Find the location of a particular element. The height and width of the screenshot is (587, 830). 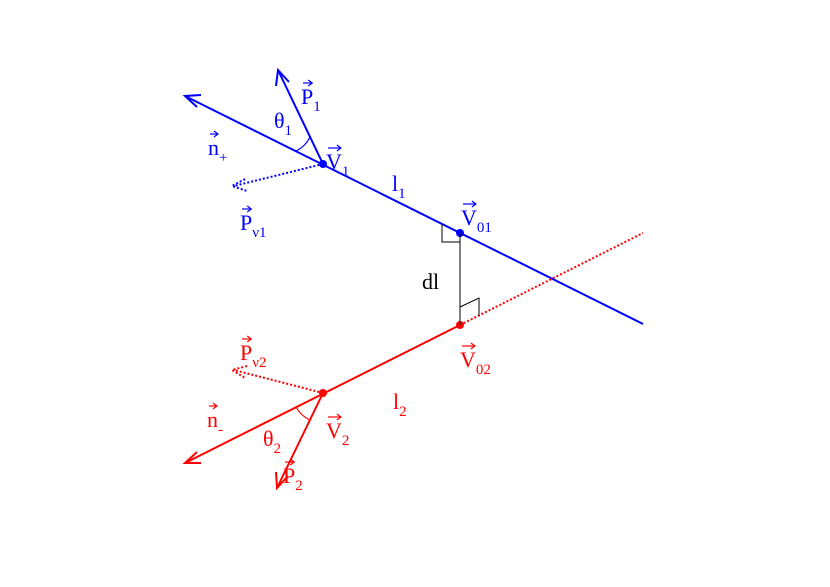

label: l2 is located at coordinates (400, 404).